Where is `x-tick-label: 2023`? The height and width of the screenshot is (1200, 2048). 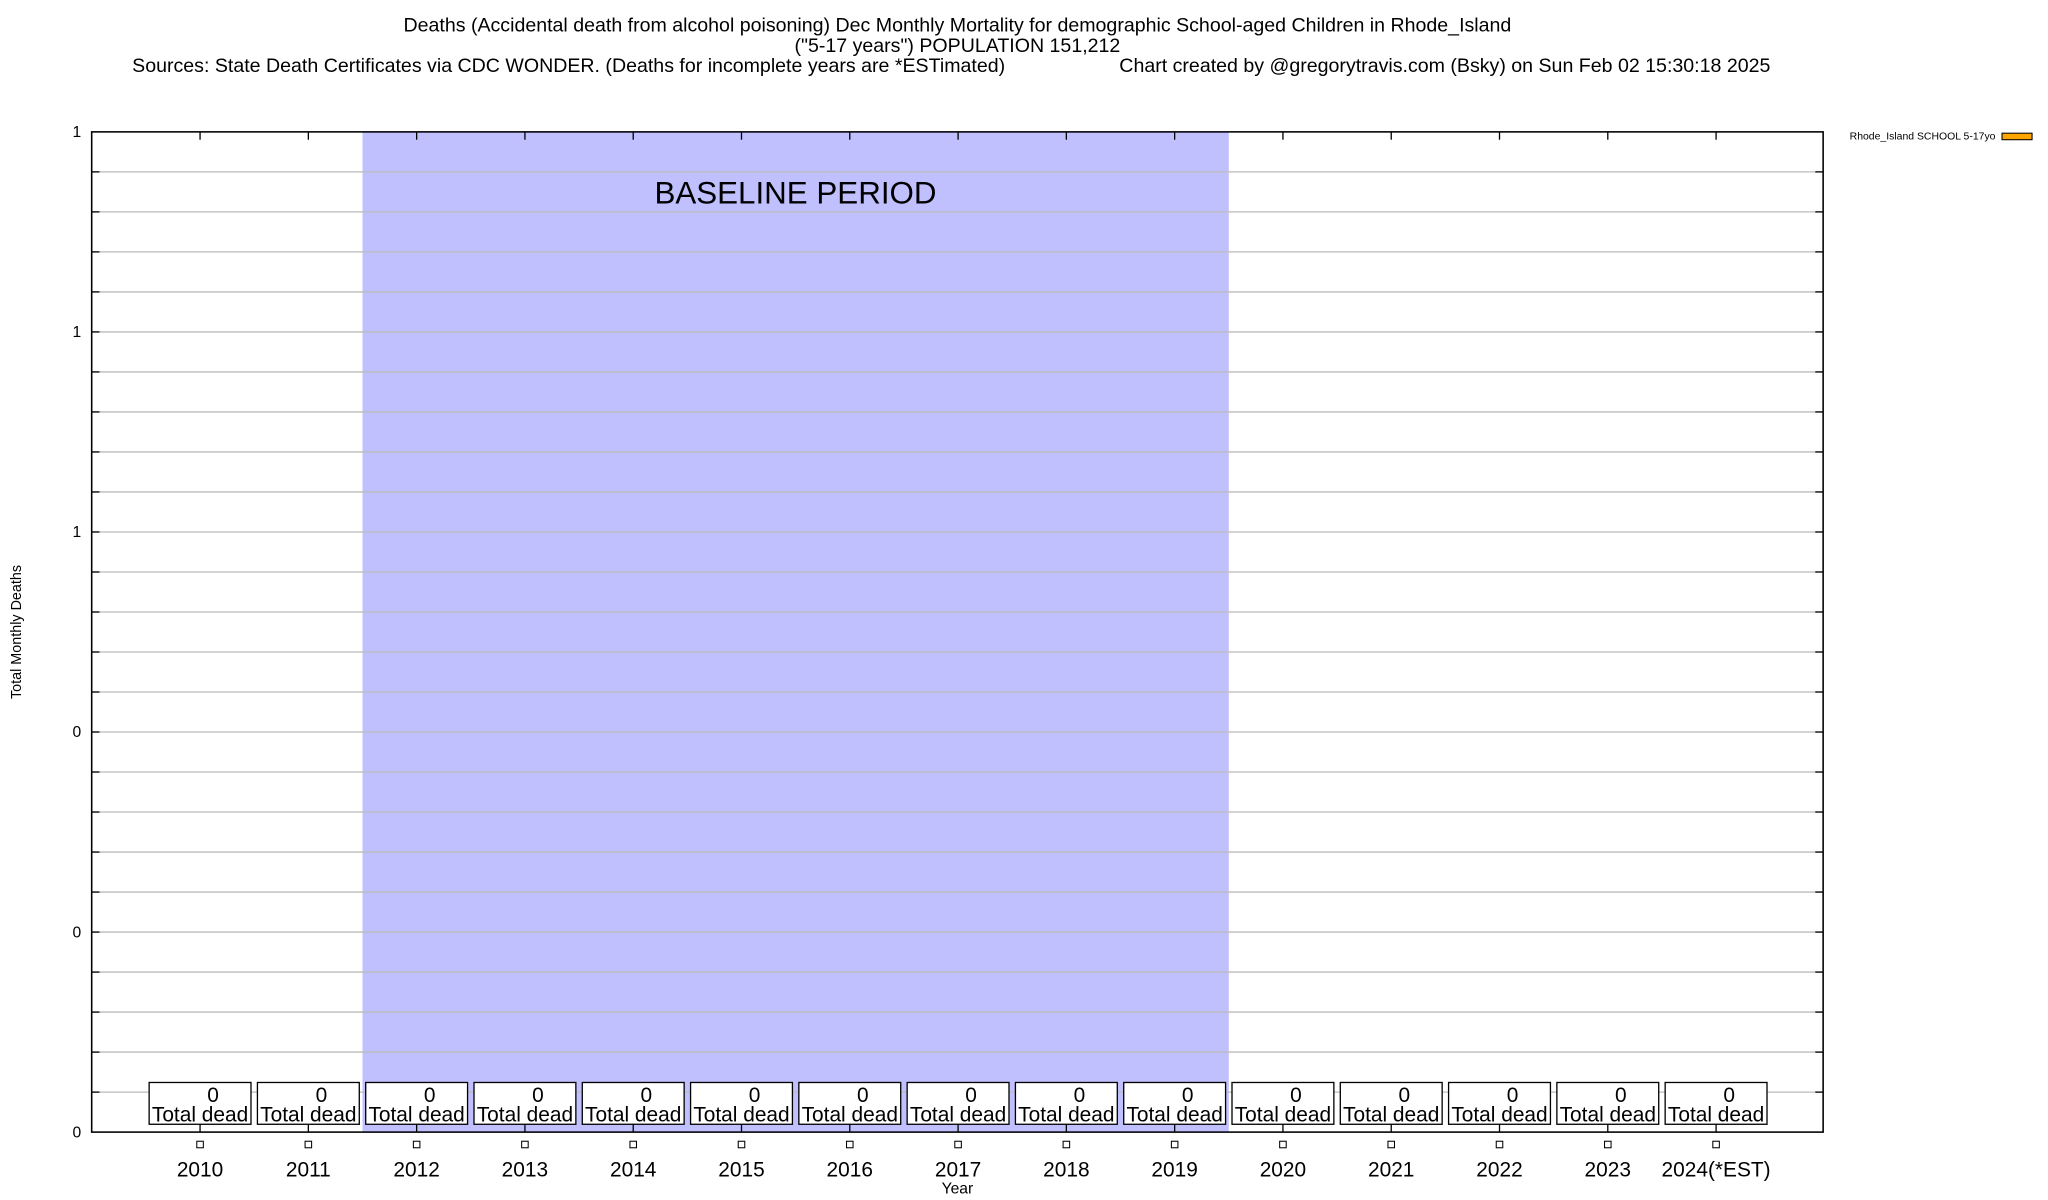 x-tick-label: 2023 is located at coordinates (1608, 1169).